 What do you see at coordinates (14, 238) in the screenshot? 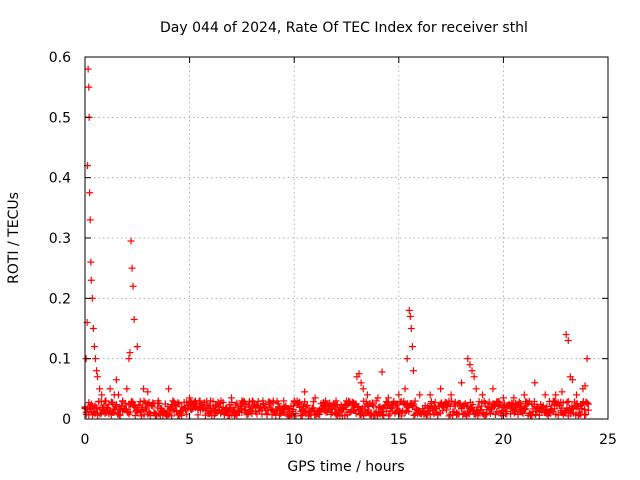
I see `y-axis-label: ROTI / TECUs` at bounding box center [14, 238].